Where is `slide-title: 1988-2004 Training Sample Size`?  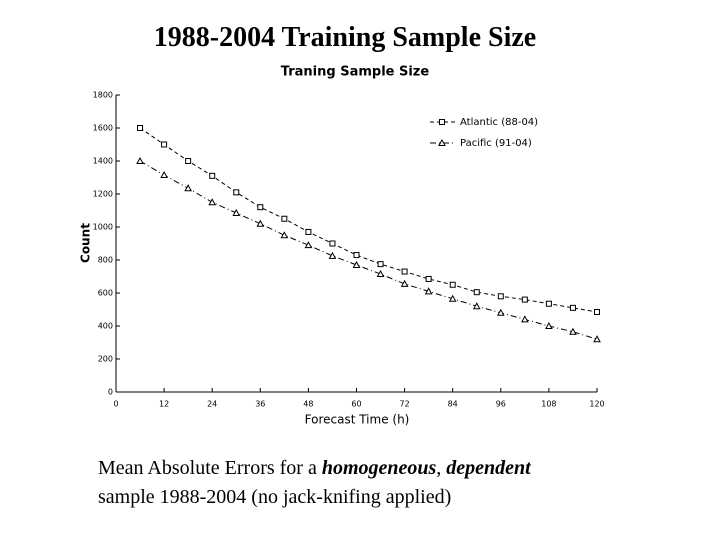 slide-title: 1988-2004 Training Sample Size is located at coordinates (345, 37).